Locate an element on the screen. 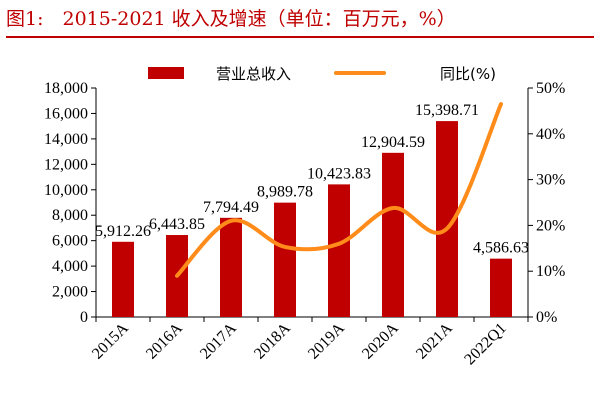  bar-value-label: 7,794.49 is located at coordinates (231, 207).